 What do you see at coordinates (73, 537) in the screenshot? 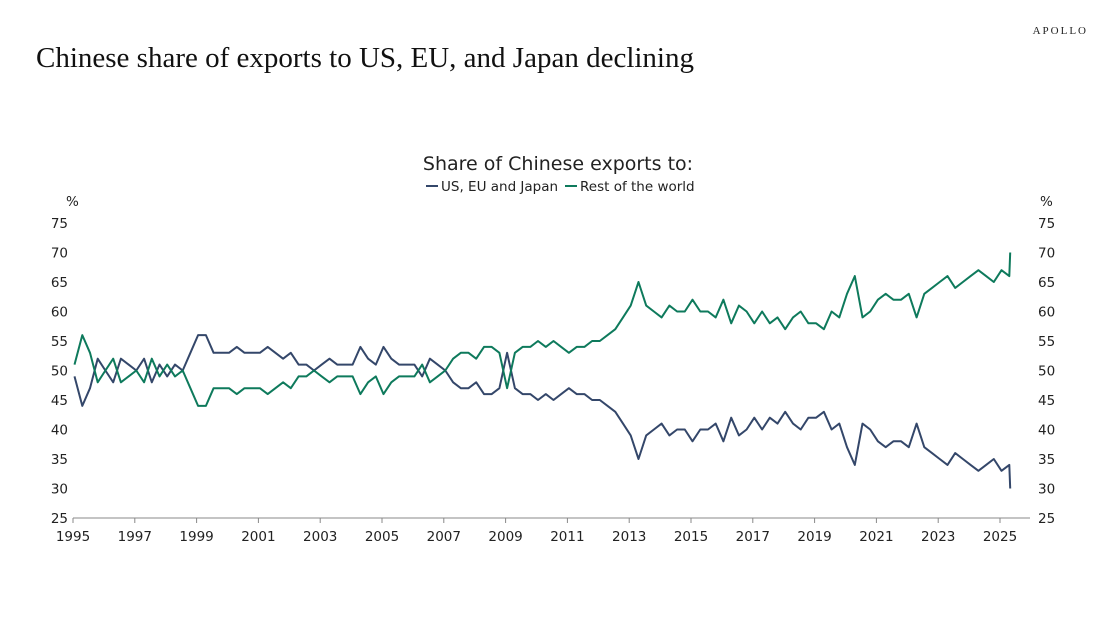
I see `x-tick-label: 1995` at bounding box center [73, 537].